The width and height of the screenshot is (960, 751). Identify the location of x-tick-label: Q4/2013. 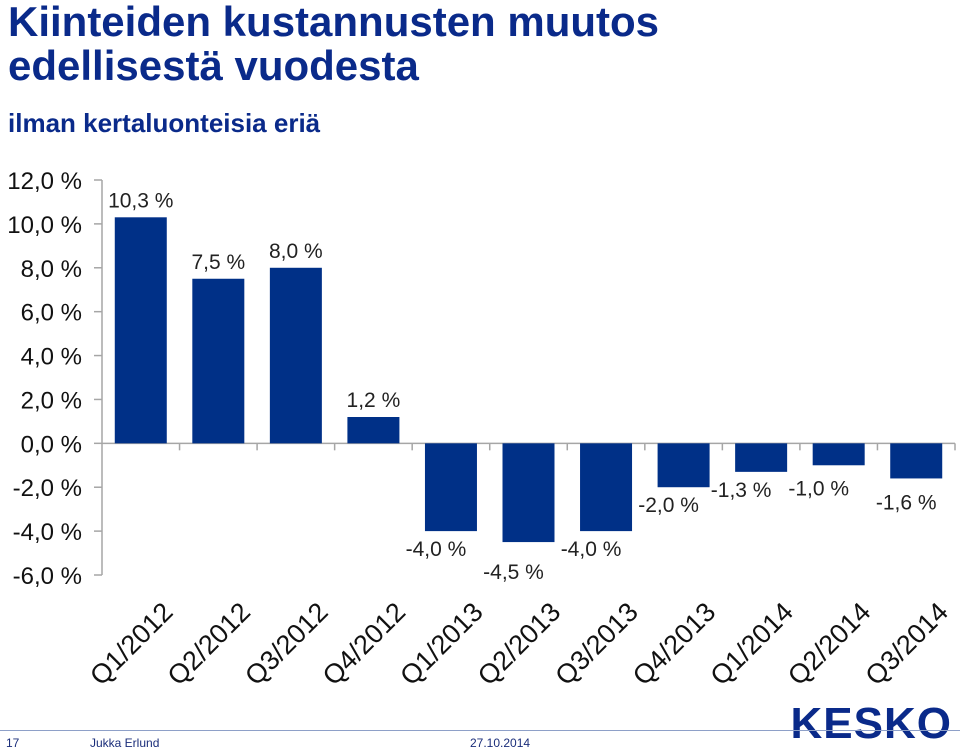
(674, 644).